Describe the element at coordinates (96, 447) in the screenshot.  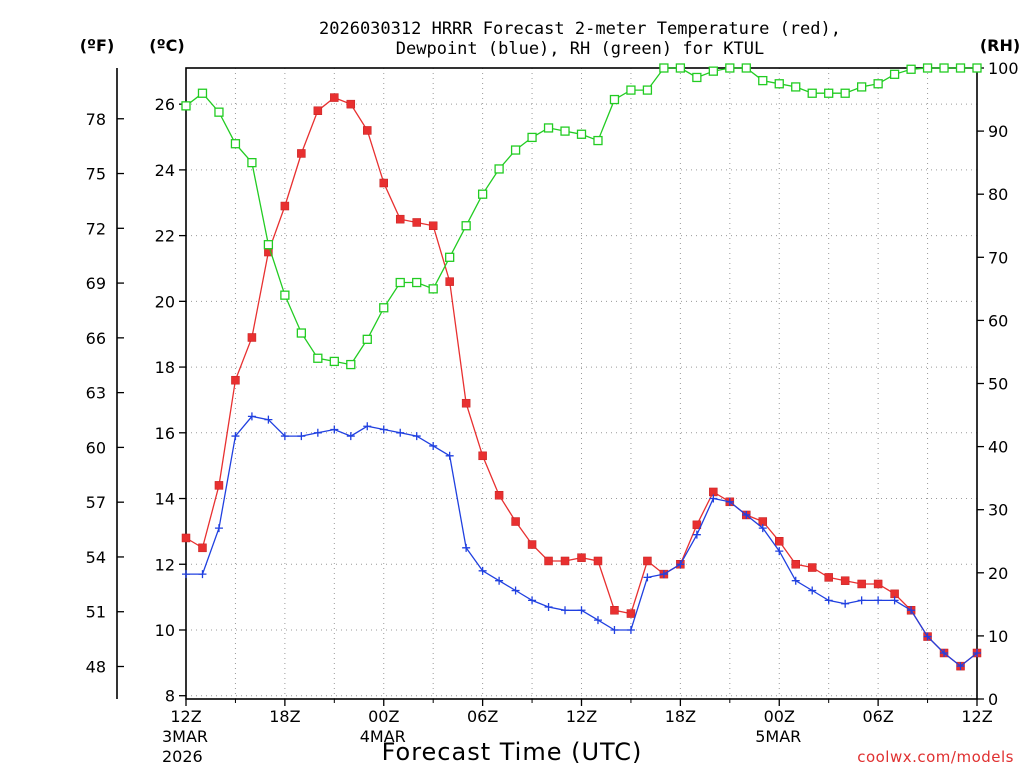
I see `fahrenheit-tick-label: 60` at that location.